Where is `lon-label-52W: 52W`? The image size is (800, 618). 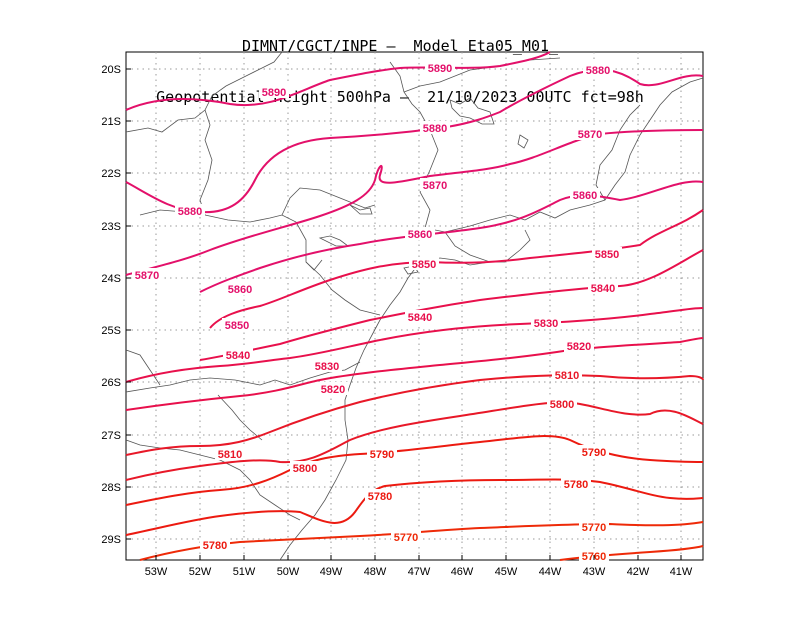 lon-label-52W: 52W is located at coordinates (200, 572).